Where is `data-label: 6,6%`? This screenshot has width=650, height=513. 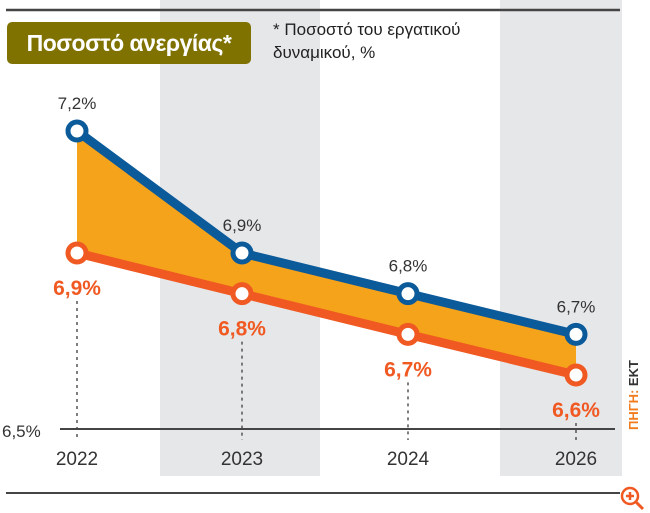
data-label: 6,6% is located at coordinates (576, 410).